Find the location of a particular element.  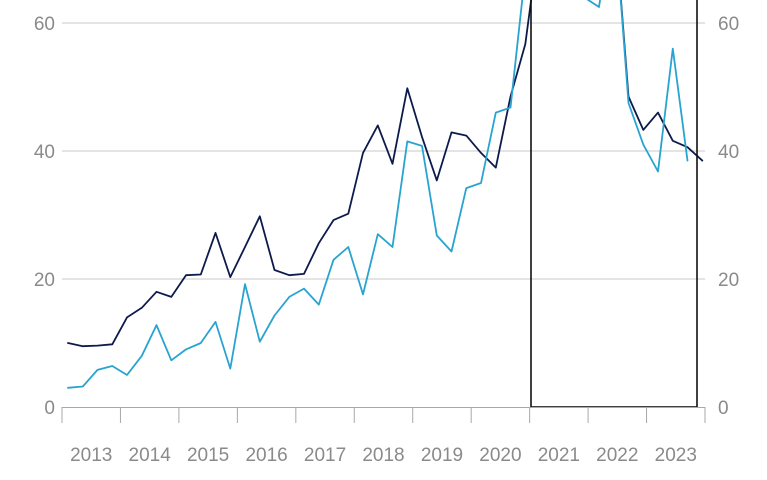

x-tick-label-2014: 2014 is located at coordinates (150, 455).